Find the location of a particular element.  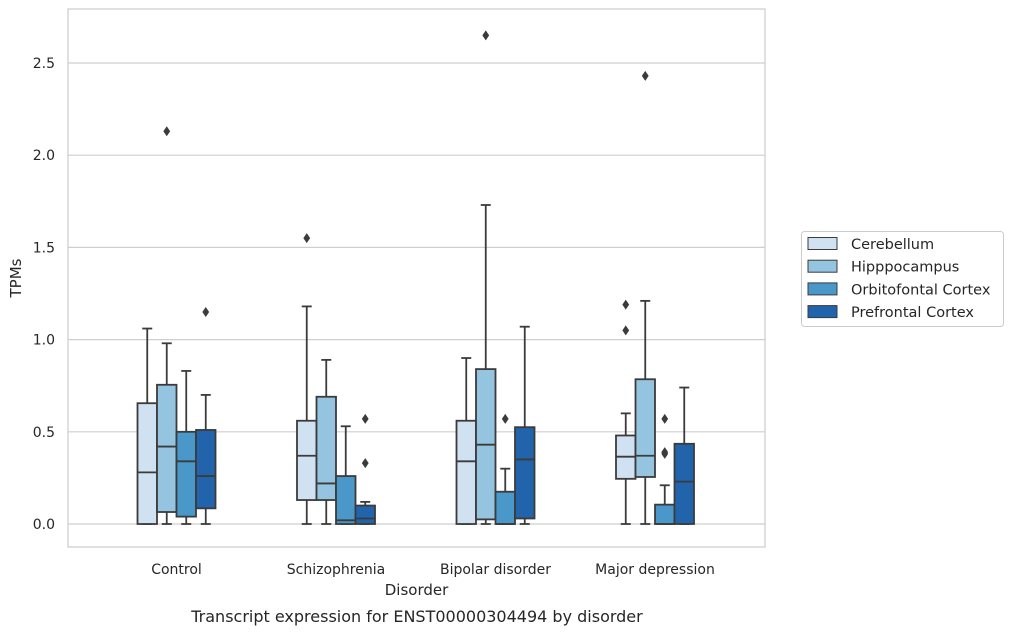

y-tick-label: 2.0 is located at coordinates (44, 156).